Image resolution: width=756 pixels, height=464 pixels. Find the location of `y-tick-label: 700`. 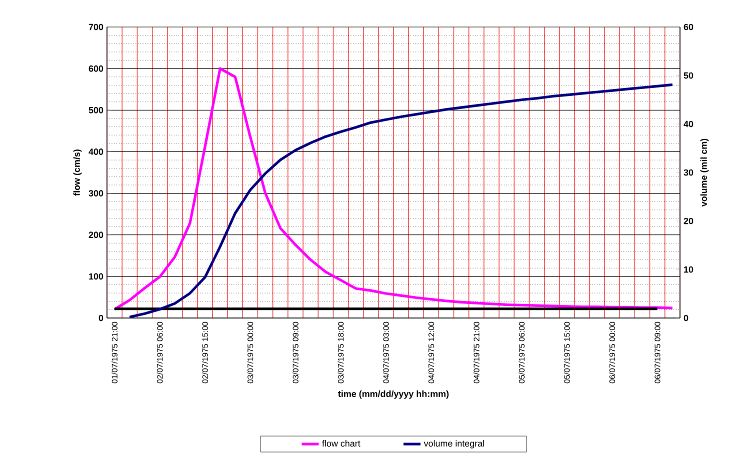

y-tick-label: 700 is located at coordinates (96, 27).